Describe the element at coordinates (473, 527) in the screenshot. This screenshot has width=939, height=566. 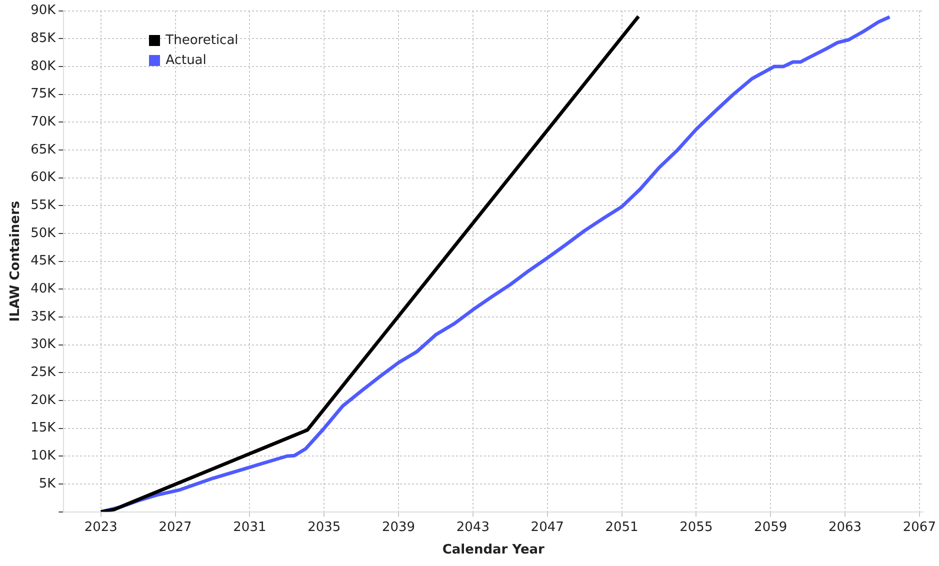
I see `x-tick-label: 2043` at that location.